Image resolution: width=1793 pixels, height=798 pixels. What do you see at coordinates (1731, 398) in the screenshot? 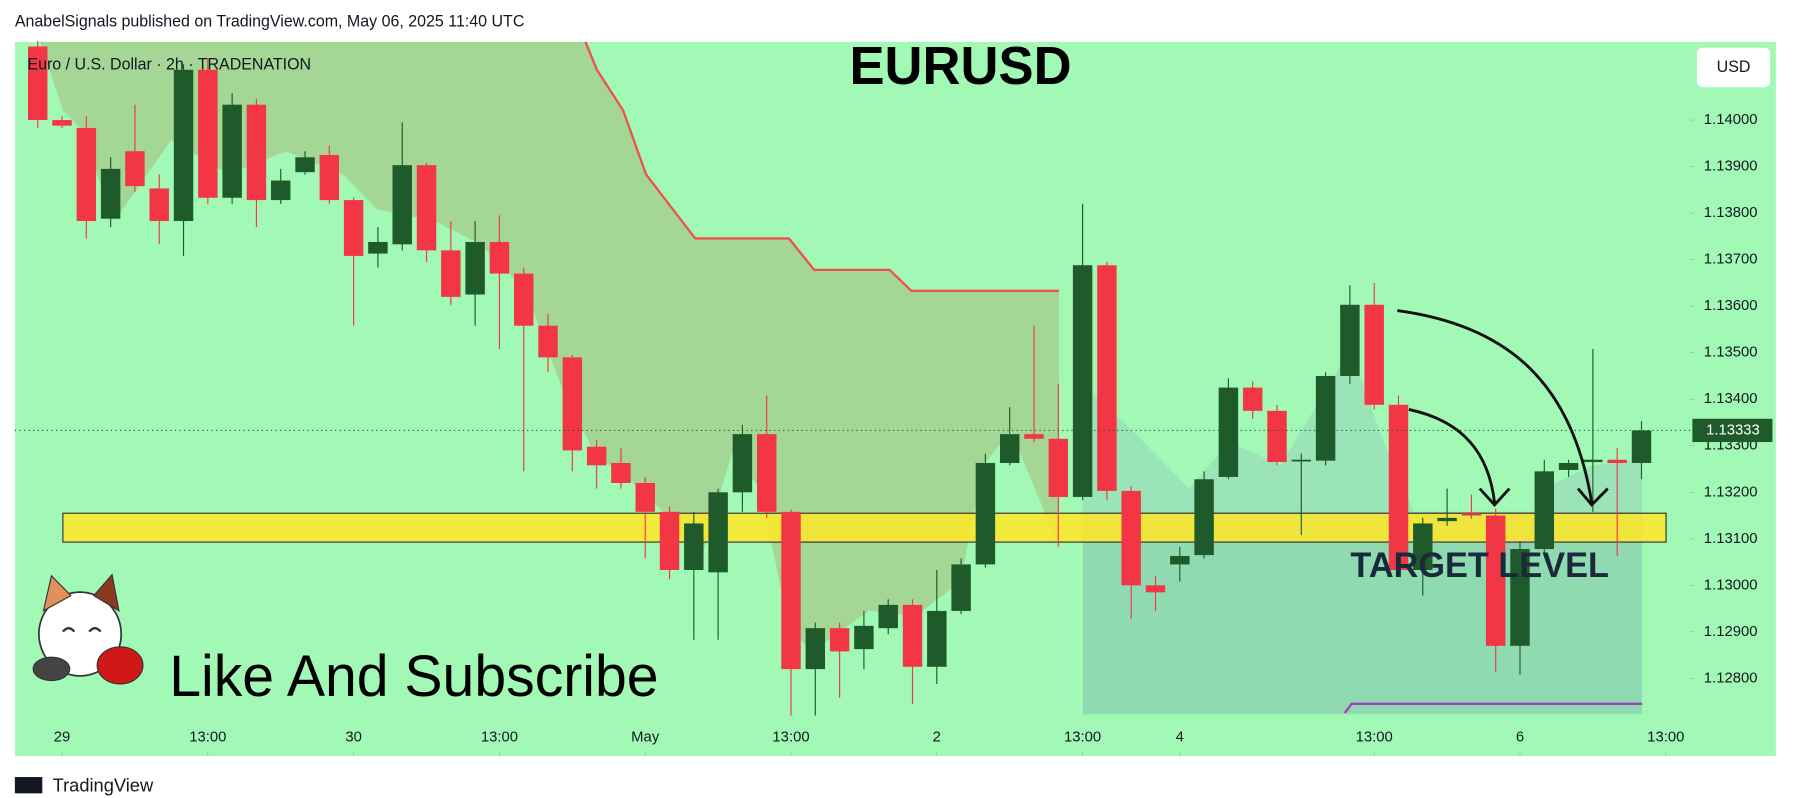
I see `y-tick-label: 1.13400` at bounding box center [1731, 398].